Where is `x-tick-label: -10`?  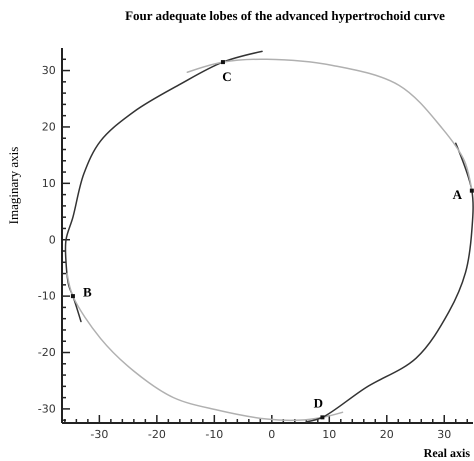
x-tick-label: -10 is located at coordinates (214, 435).